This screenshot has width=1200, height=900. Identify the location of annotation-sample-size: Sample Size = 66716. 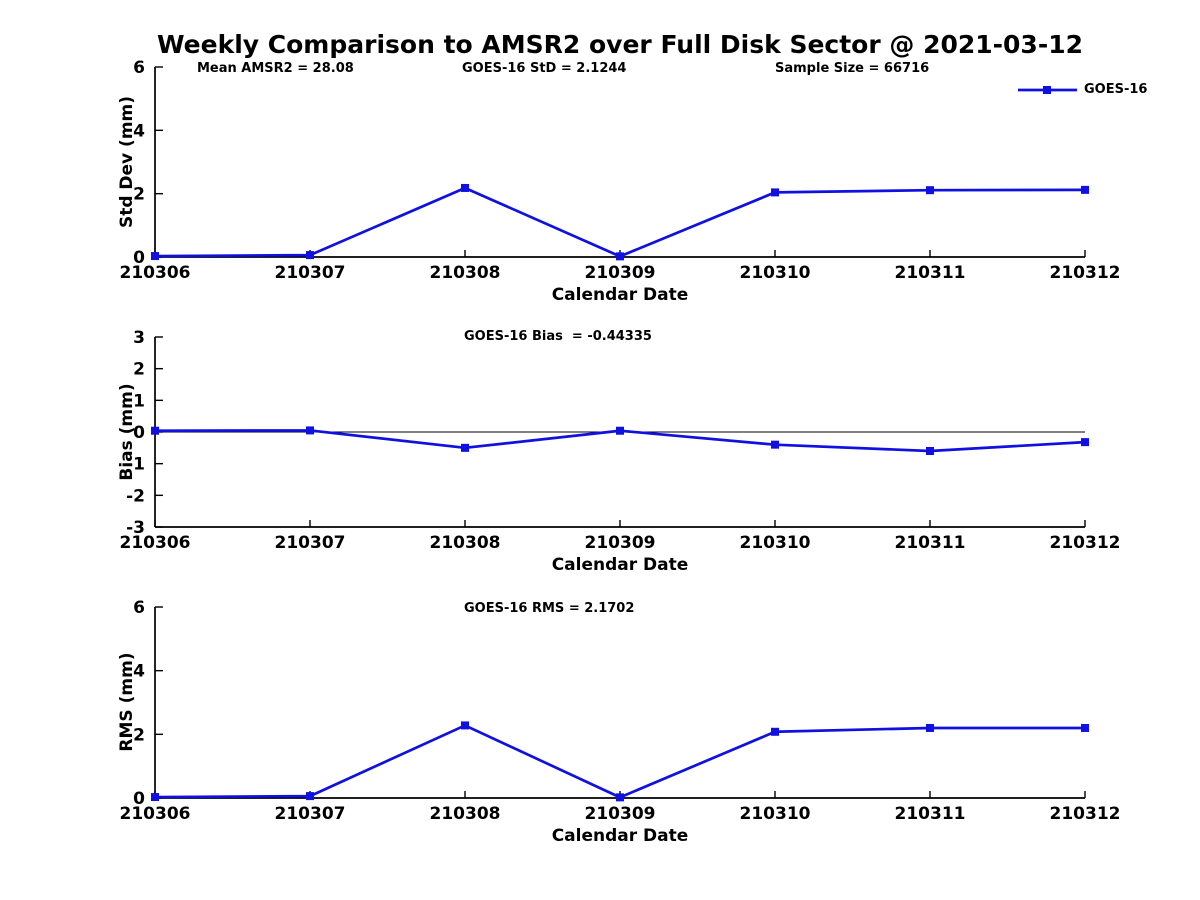
(852, 68).